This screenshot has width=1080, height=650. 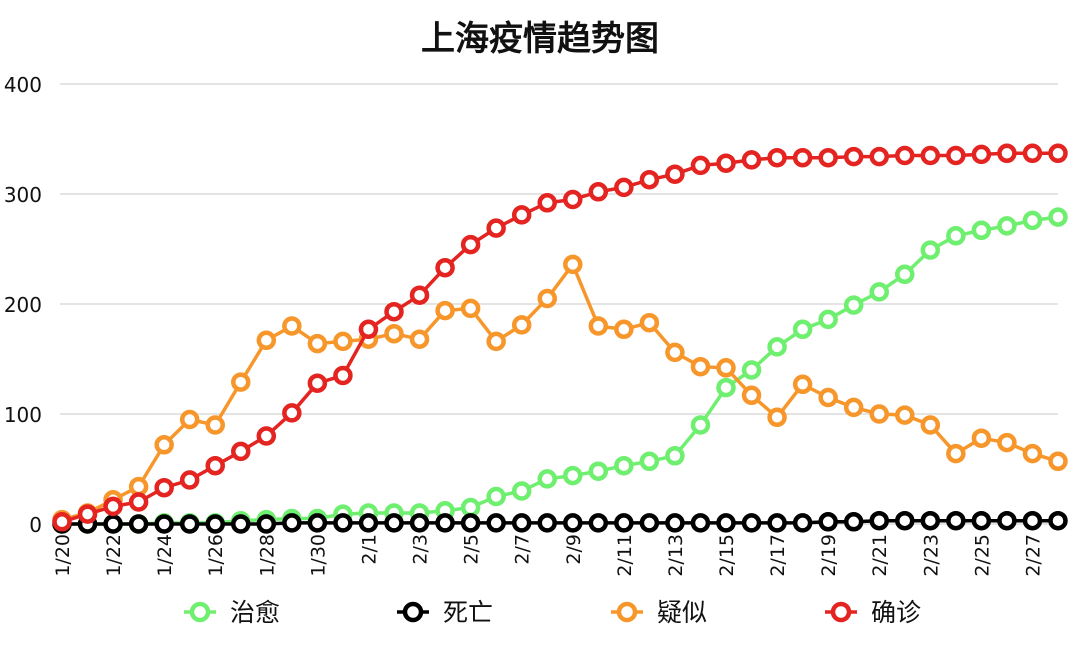 I want to click on x-tick-label: 1/28, so click(x=267, y=555).